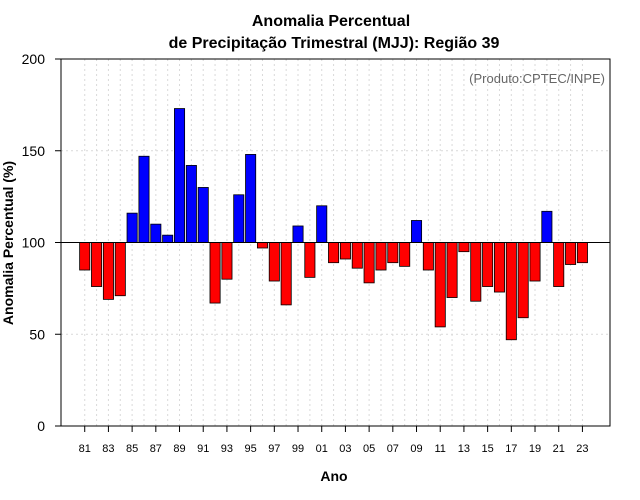 This screenshot has height=500, width=640. Describe the element at coordinates (523, 280) in the screenshot. I see `bar-2018` at that location.